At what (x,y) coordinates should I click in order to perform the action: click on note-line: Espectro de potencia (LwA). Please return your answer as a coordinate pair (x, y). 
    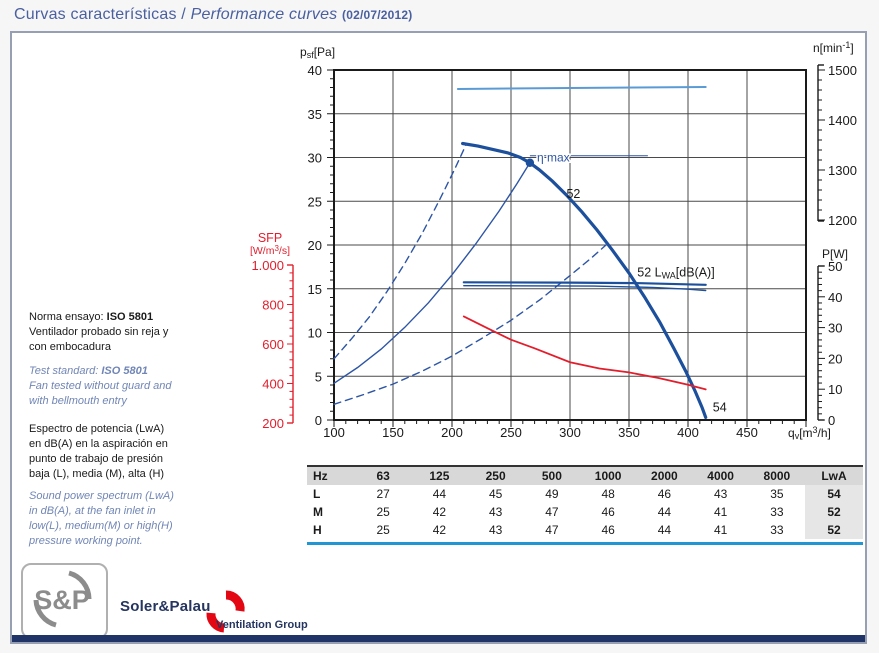
    Looking at the image, I should click on (97, 429).